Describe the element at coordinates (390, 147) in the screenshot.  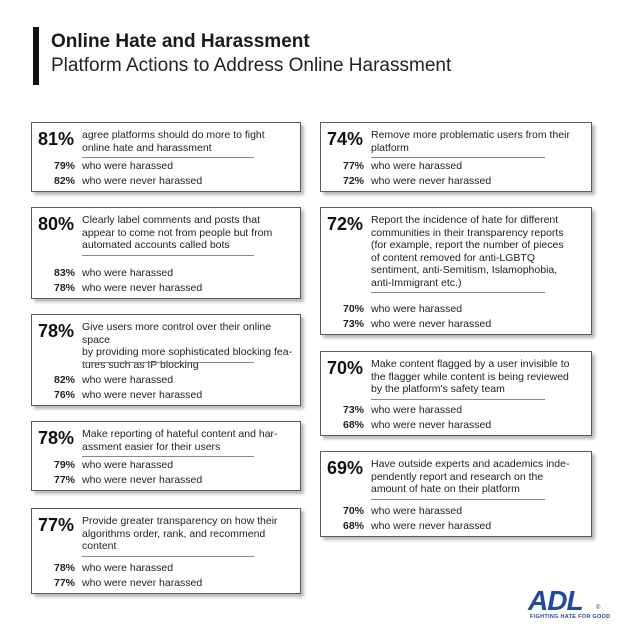
I see `description-line: platform` at that location.